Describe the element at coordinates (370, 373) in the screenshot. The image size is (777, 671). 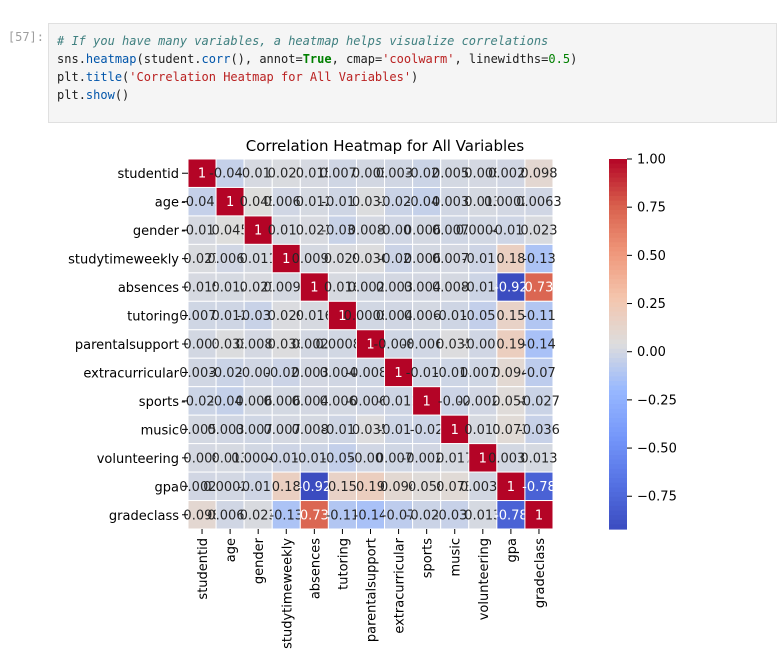
I see `cell-annotation: -0.0084` at that location.